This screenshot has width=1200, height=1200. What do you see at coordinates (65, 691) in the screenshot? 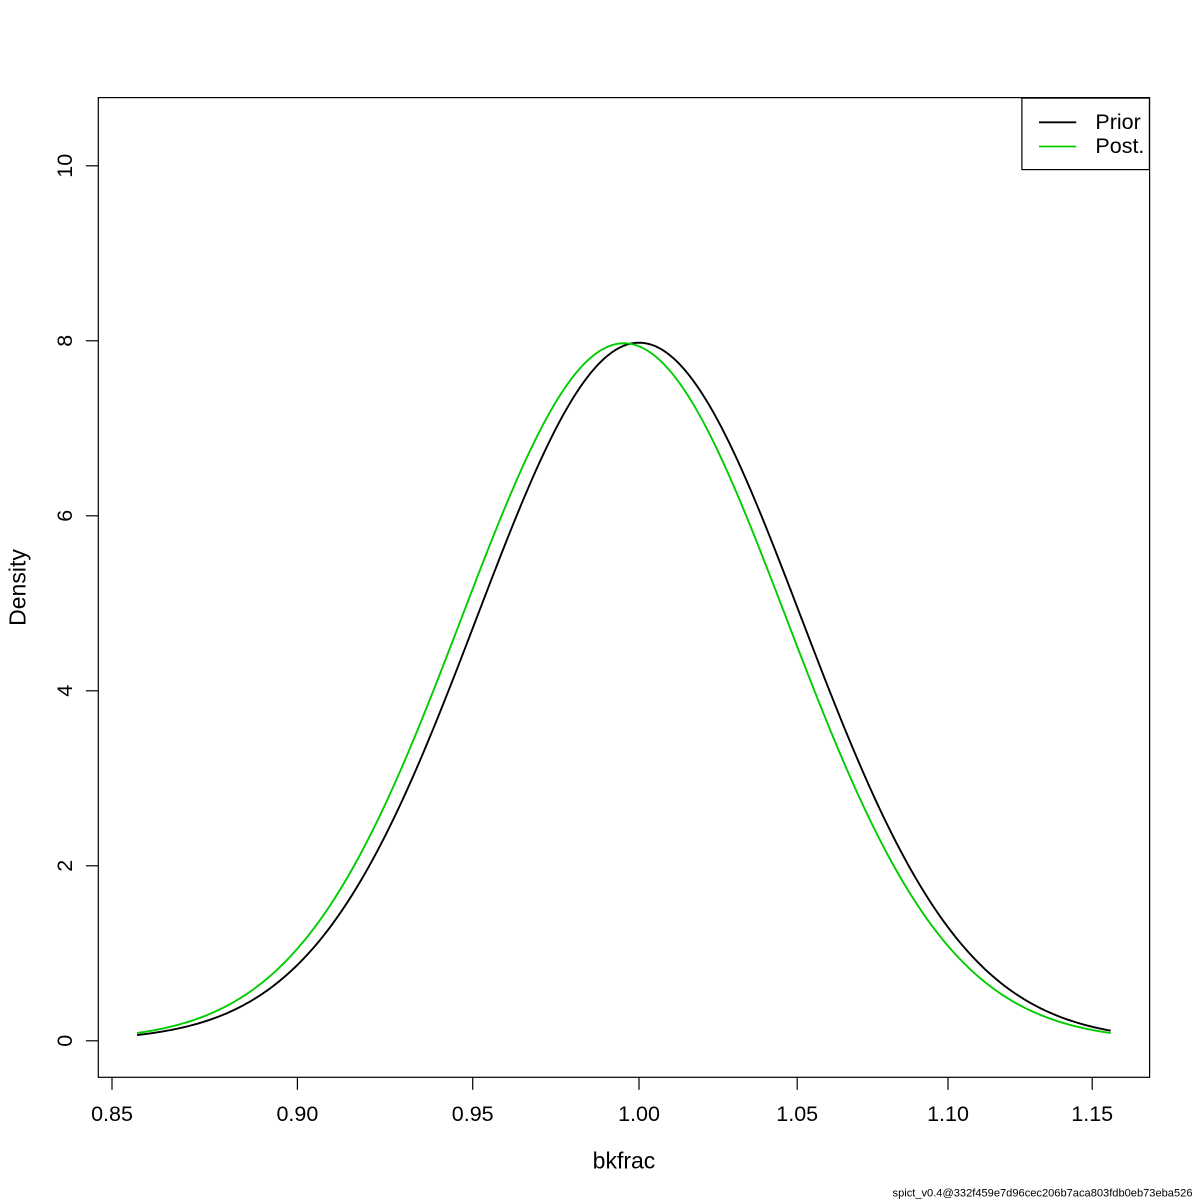
I see `svg-text: 4` at bounding box center [65, 691].